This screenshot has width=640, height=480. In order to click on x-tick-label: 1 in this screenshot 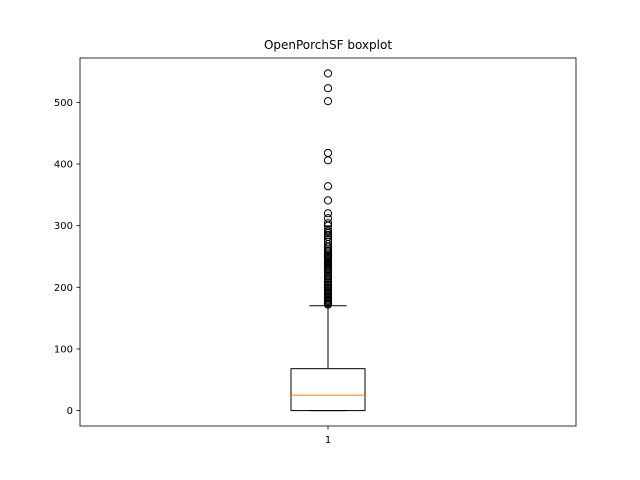, I will do `click(328, 440)`.